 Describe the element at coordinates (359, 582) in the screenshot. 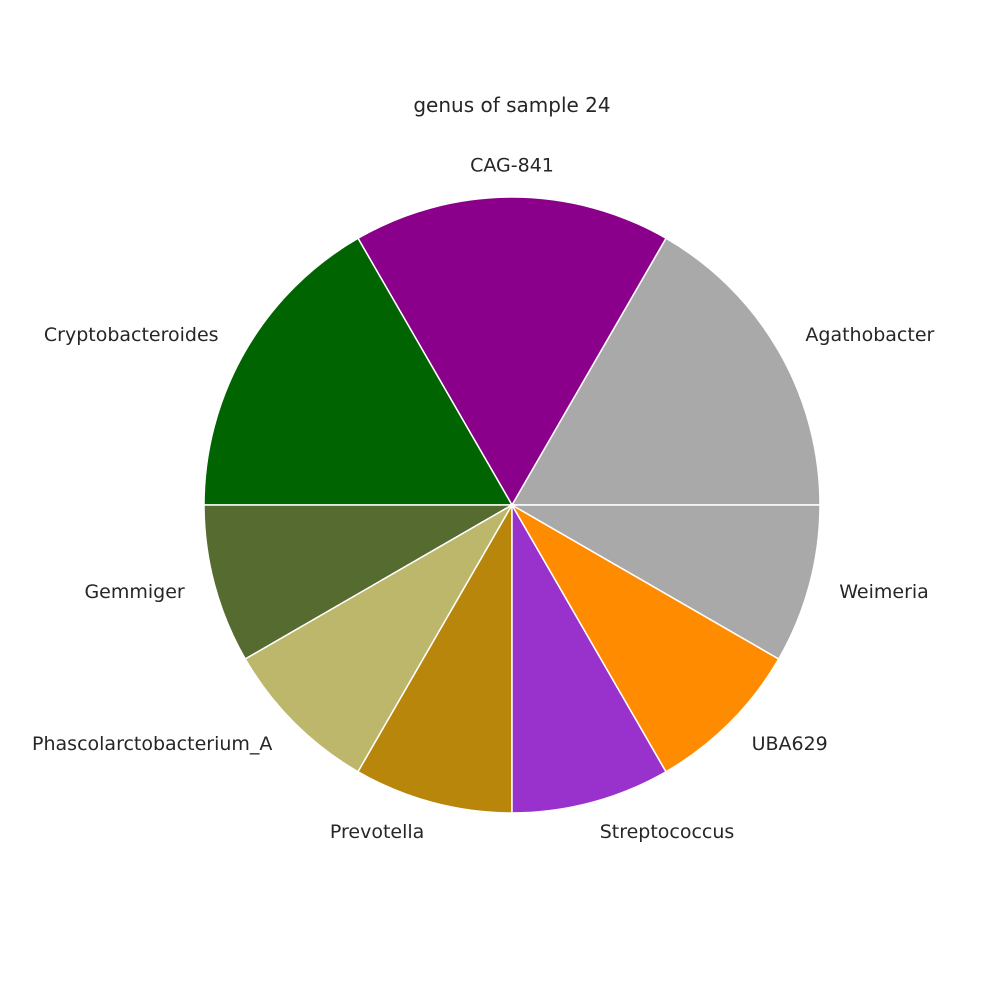

I see `pie-slice-gemmiger` at that location.